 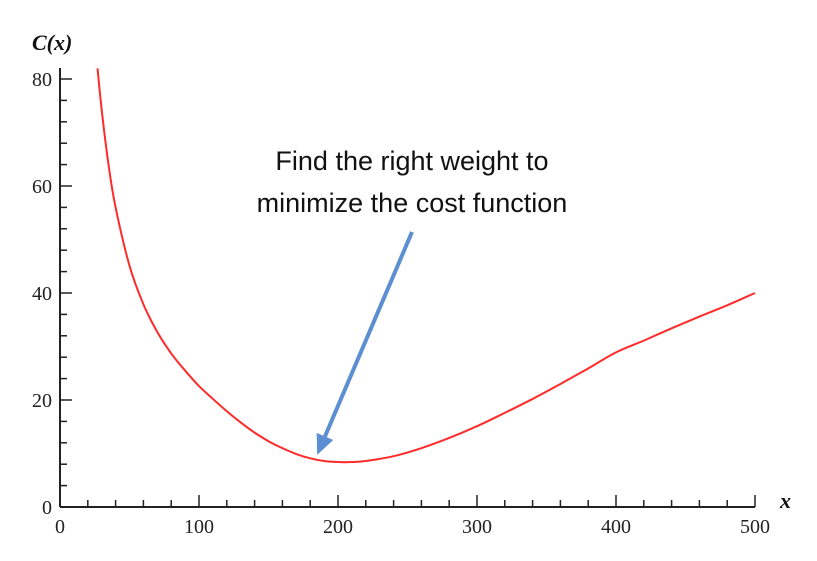 I want to click on y-tick-label: 20, so click(x=42, y=401).